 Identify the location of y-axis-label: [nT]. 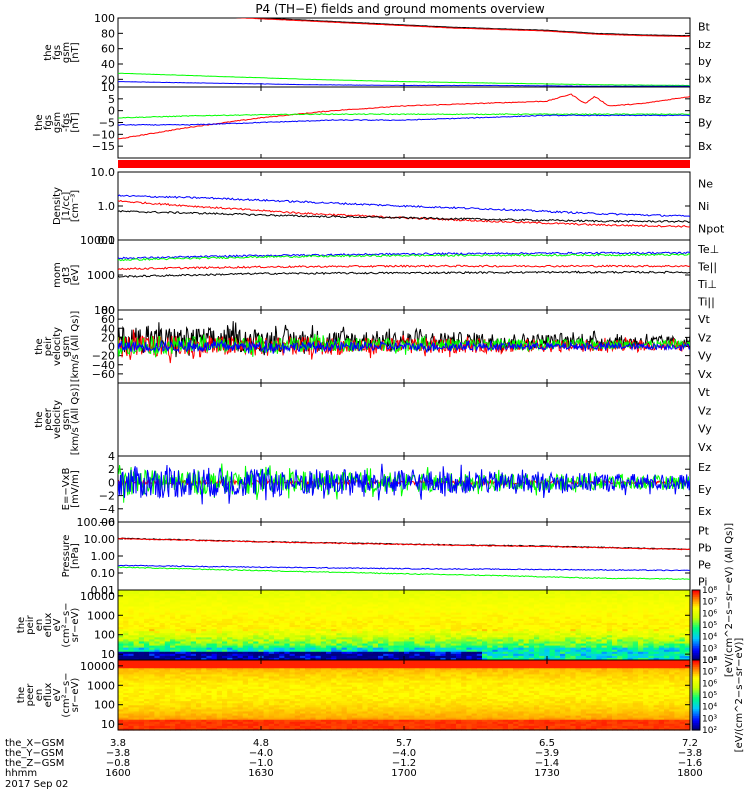
(75, 52).